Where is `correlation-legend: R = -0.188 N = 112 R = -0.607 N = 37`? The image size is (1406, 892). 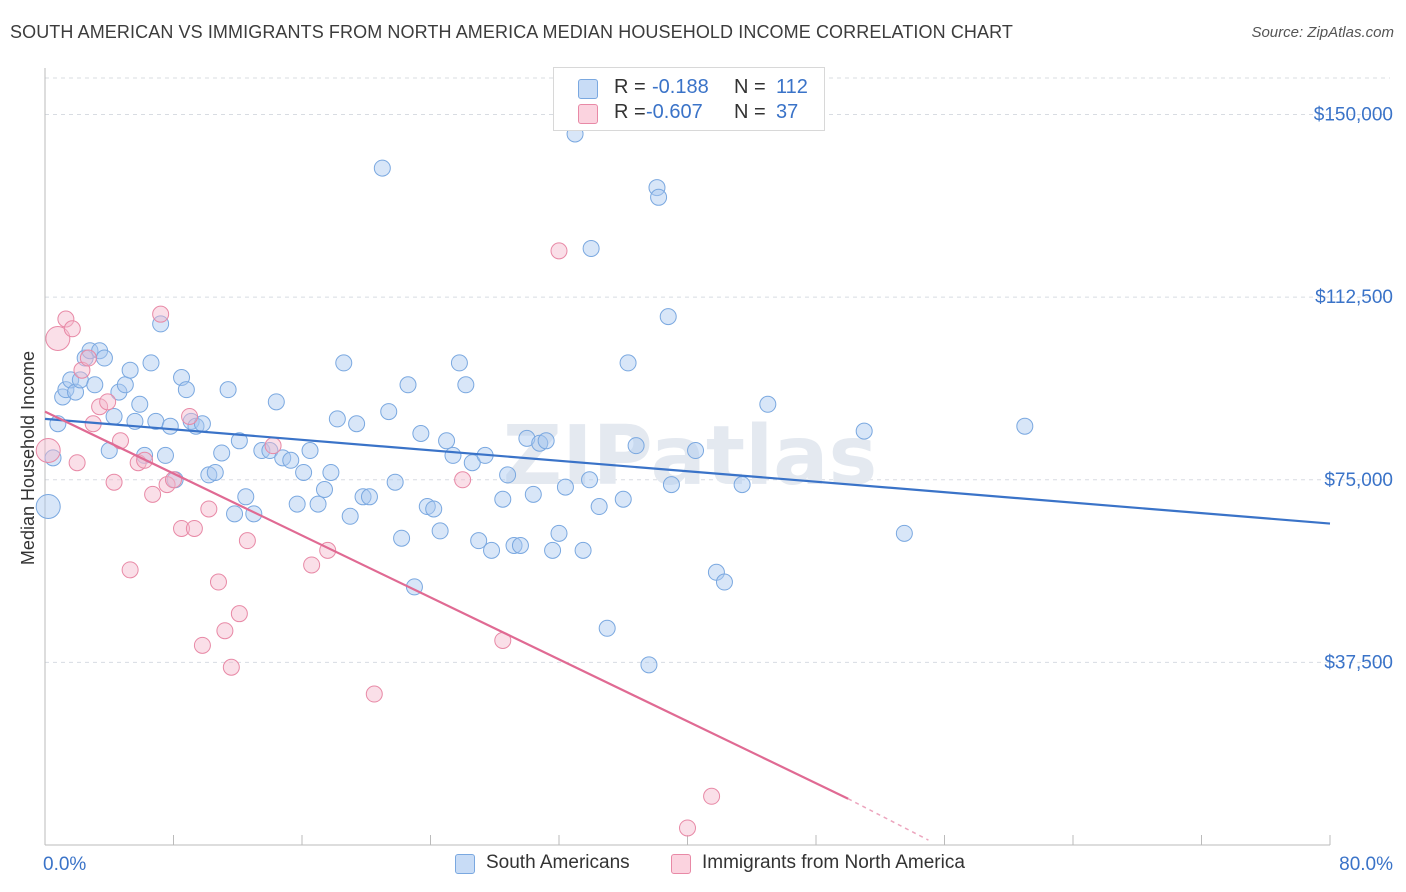
correlation-legend: R = -0.188 N = 112 R = -0.607 N = 37 is located at coordinates (689, 99).